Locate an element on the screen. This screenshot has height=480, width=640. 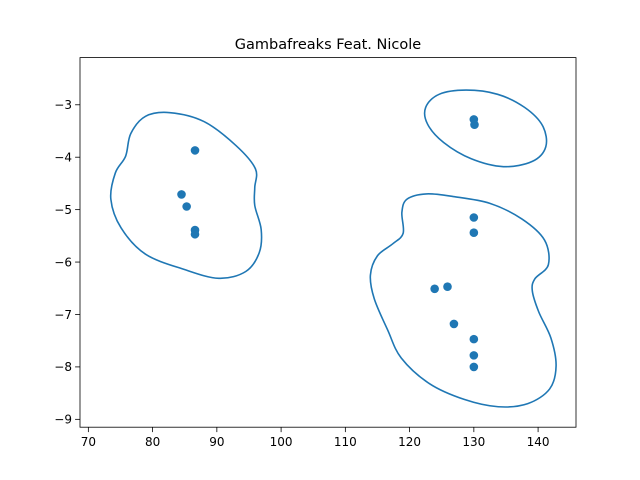
y-tick-label: −7 is located at coordinates (63, 315).